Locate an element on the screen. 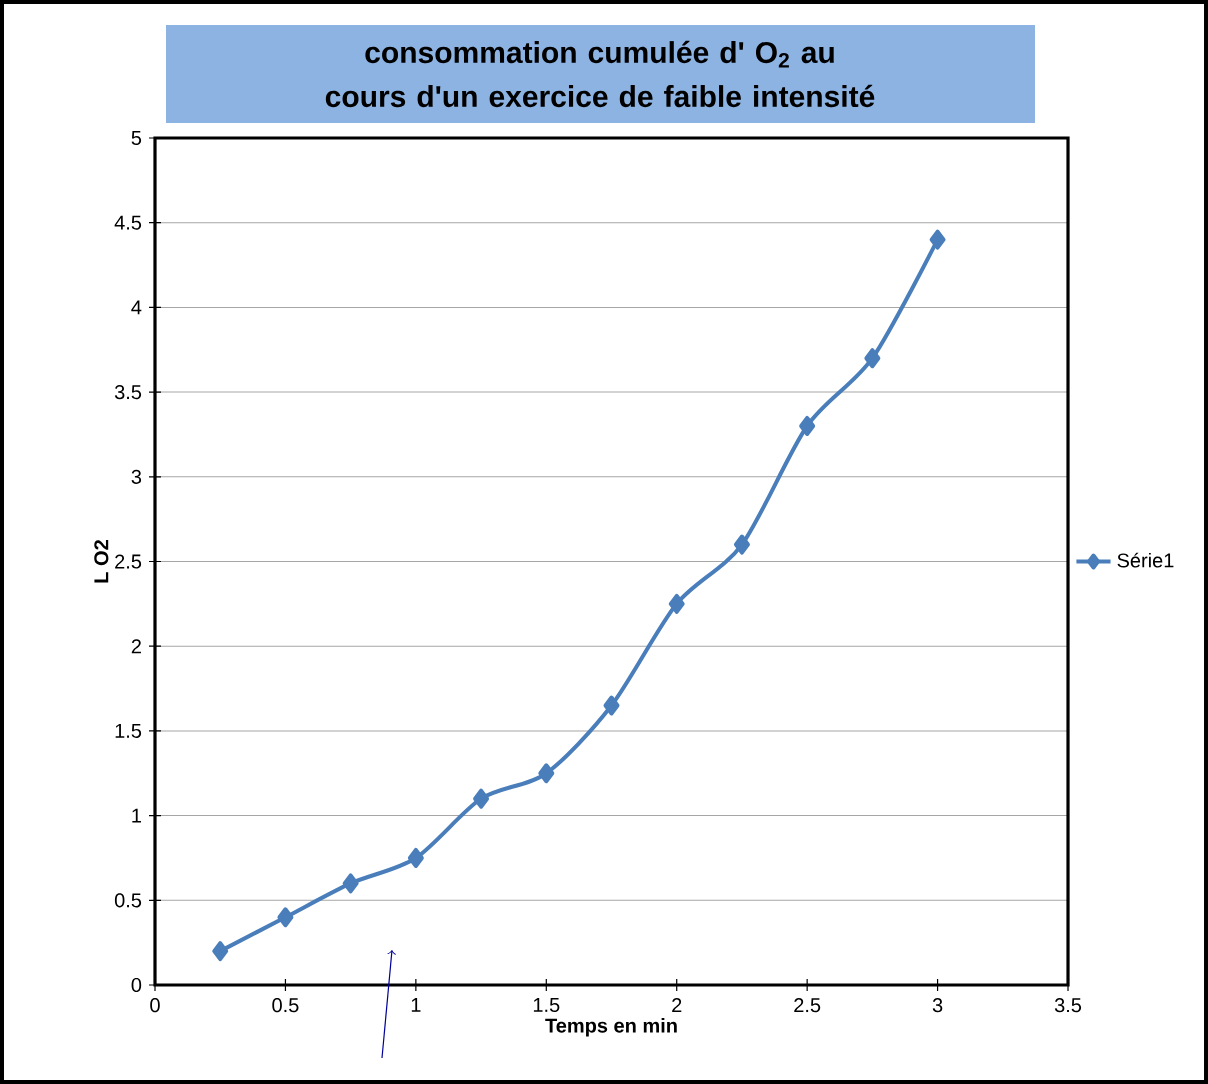 Image resolution: width=1208 pixels, height=1084 pixels. y-tick-label: 1 is located at coordinates (136, 815).